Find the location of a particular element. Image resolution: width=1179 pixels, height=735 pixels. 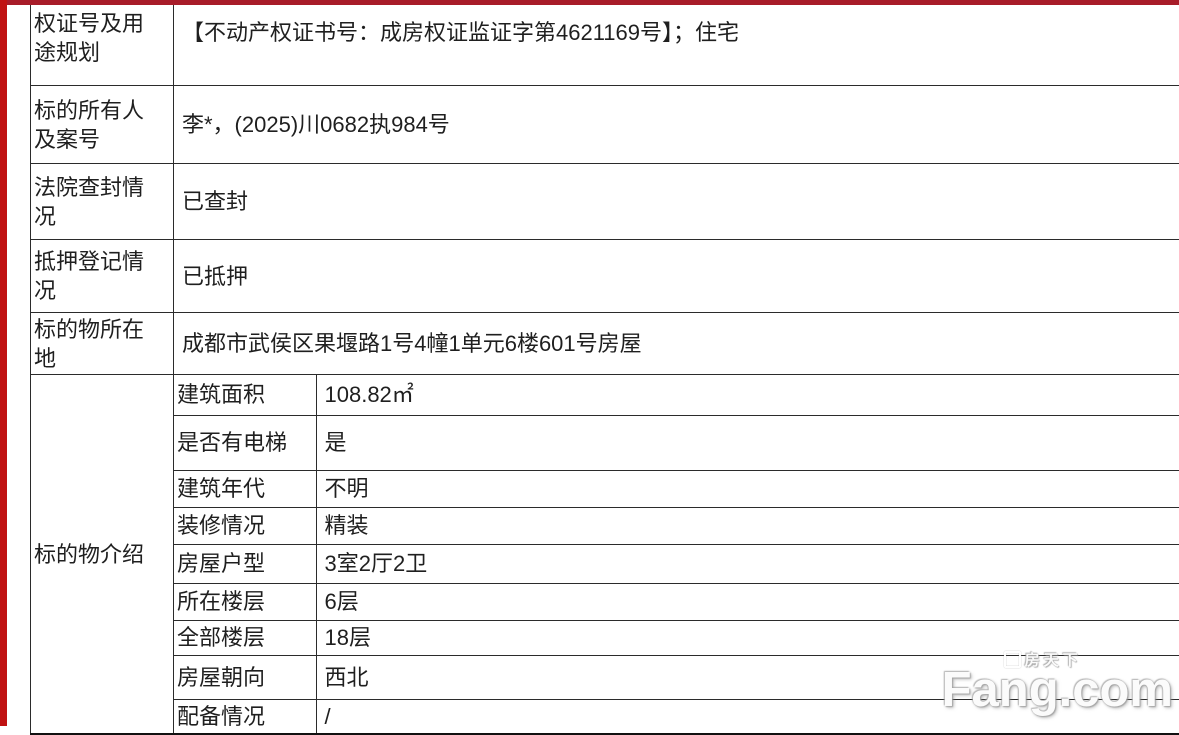

field-value: 不明 is located at coordinates (747, 489).